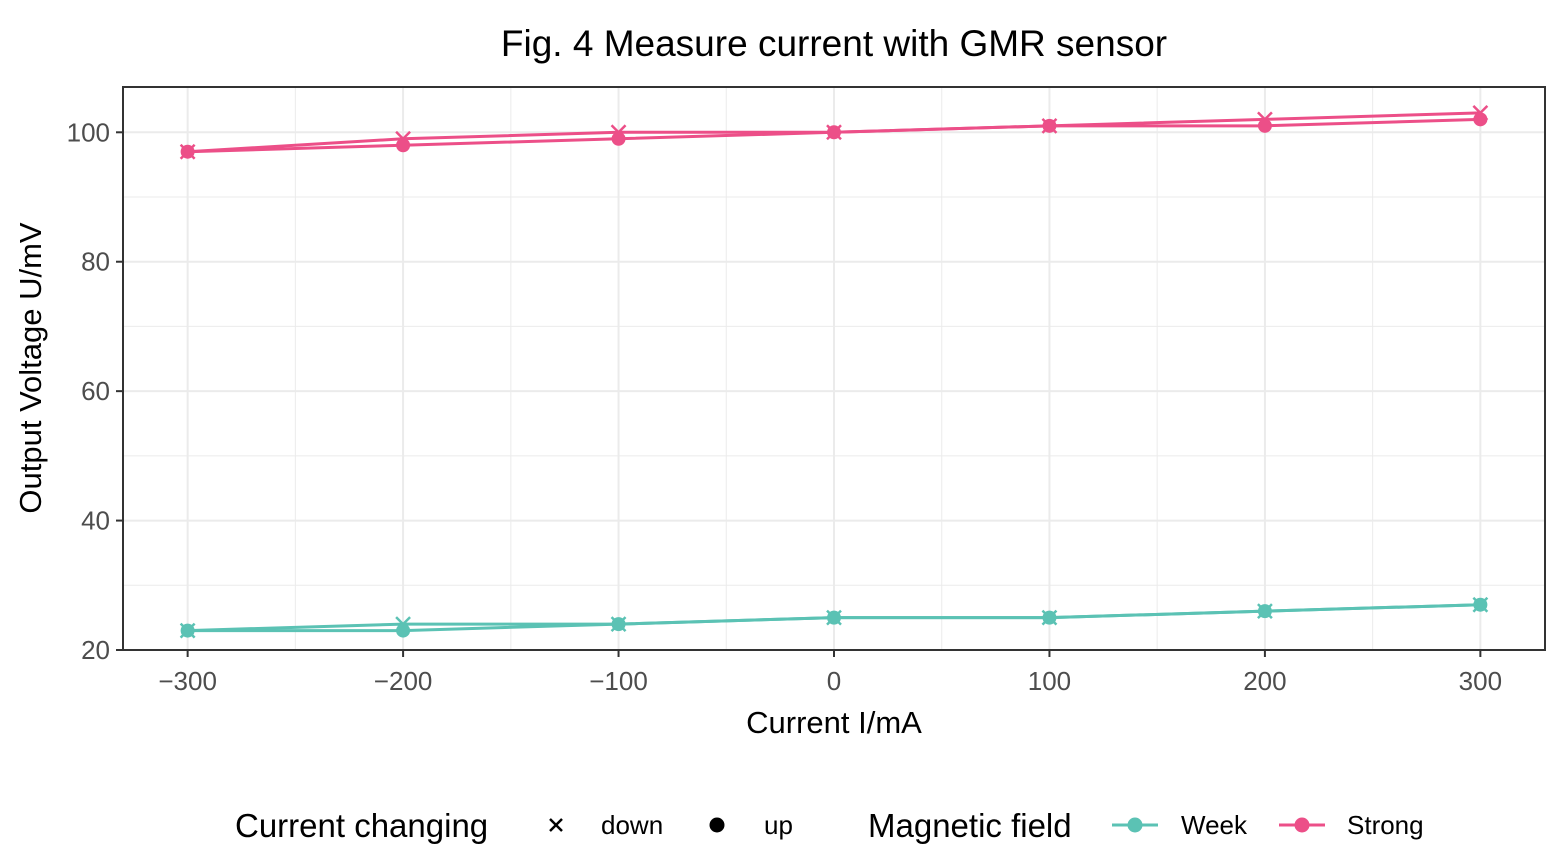  I want to click on y-tick-label: 20, so click(95, 650).